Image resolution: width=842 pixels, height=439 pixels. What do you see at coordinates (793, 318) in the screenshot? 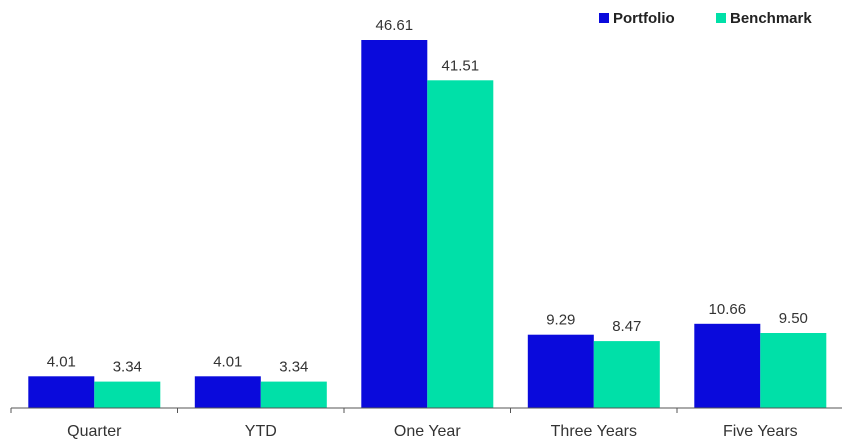
I see `data-label-benchmark-five-years: 9.50` at bounding box center [793, 318].